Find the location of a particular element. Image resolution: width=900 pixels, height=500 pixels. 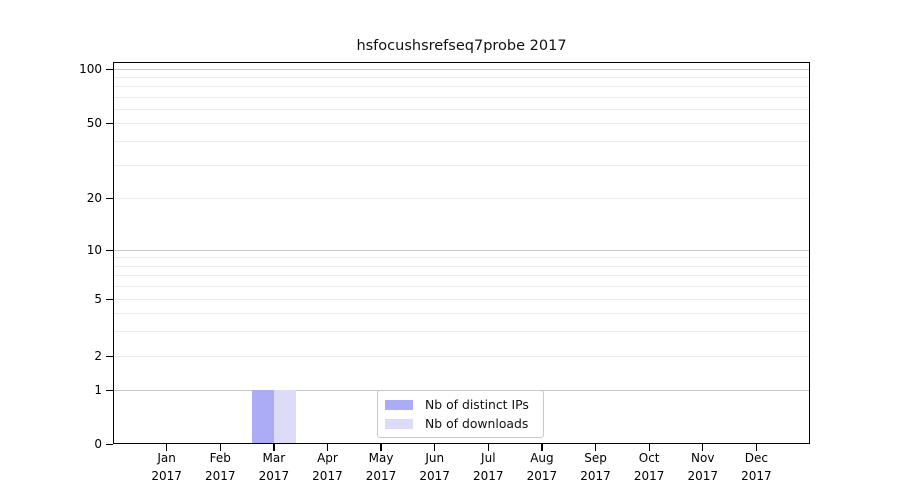

legend-row: Nb of downloads is located at coordinates (460, 423).